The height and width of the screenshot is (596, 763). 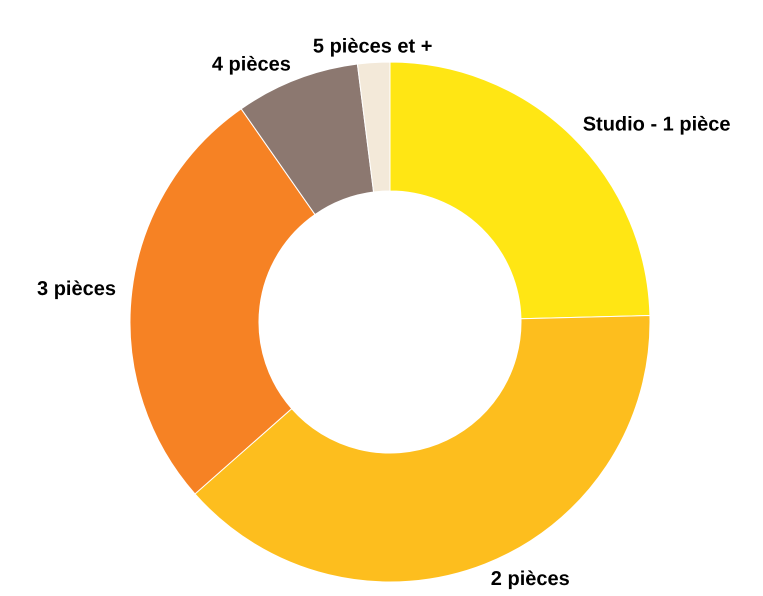 I want to click on slice-label: 2 pièces, so click(x=530, y=579).